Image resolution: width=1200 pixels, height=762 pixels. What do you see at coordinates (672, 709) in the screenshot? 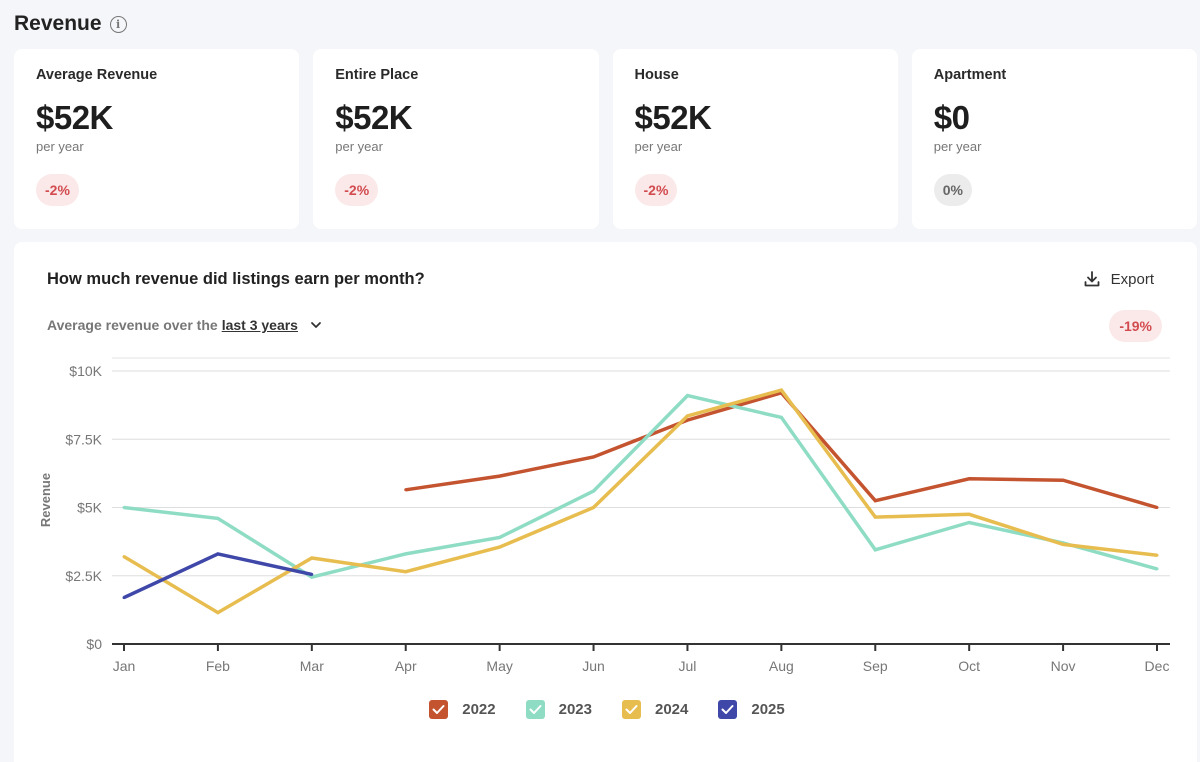
I see `legend-label: 2024` at bounding box center [672, 709].